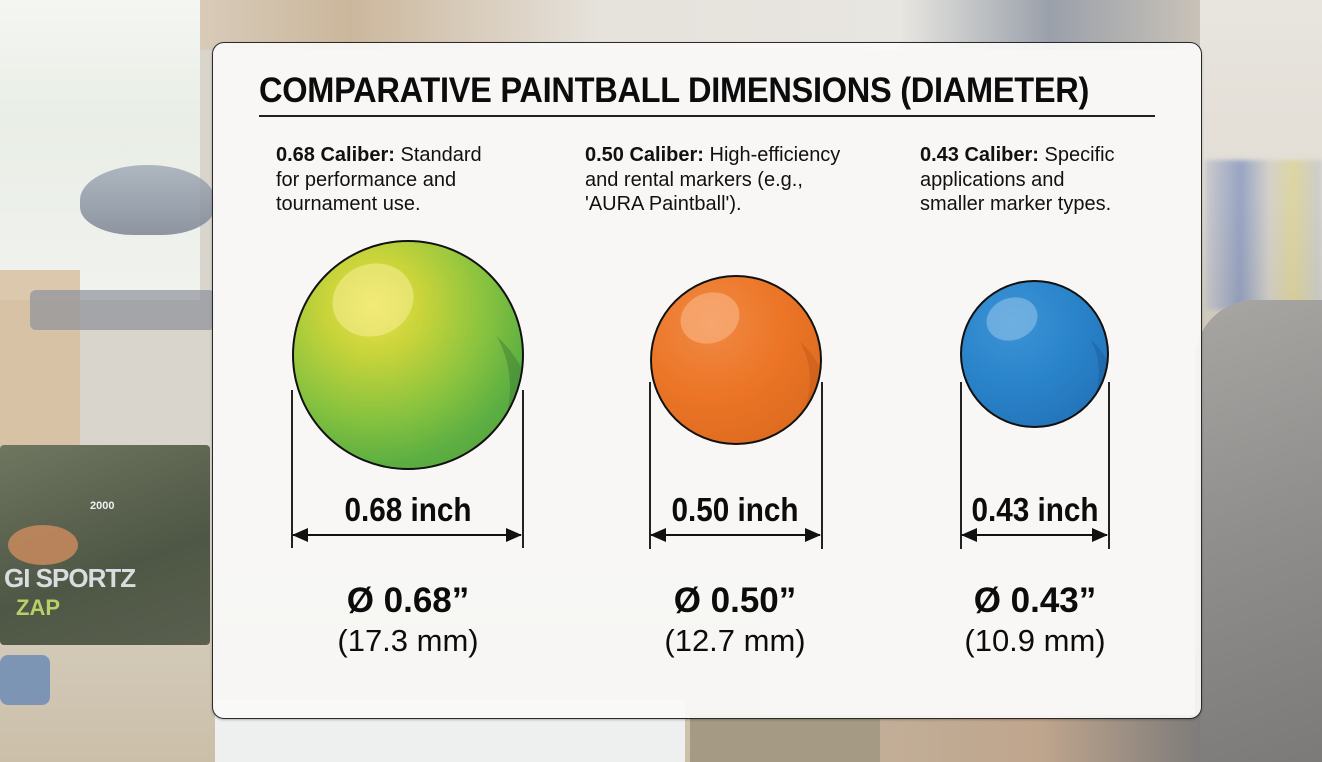 This screenshot has width=1322, height=762. I want to click on title-underline, so click(707, 116).